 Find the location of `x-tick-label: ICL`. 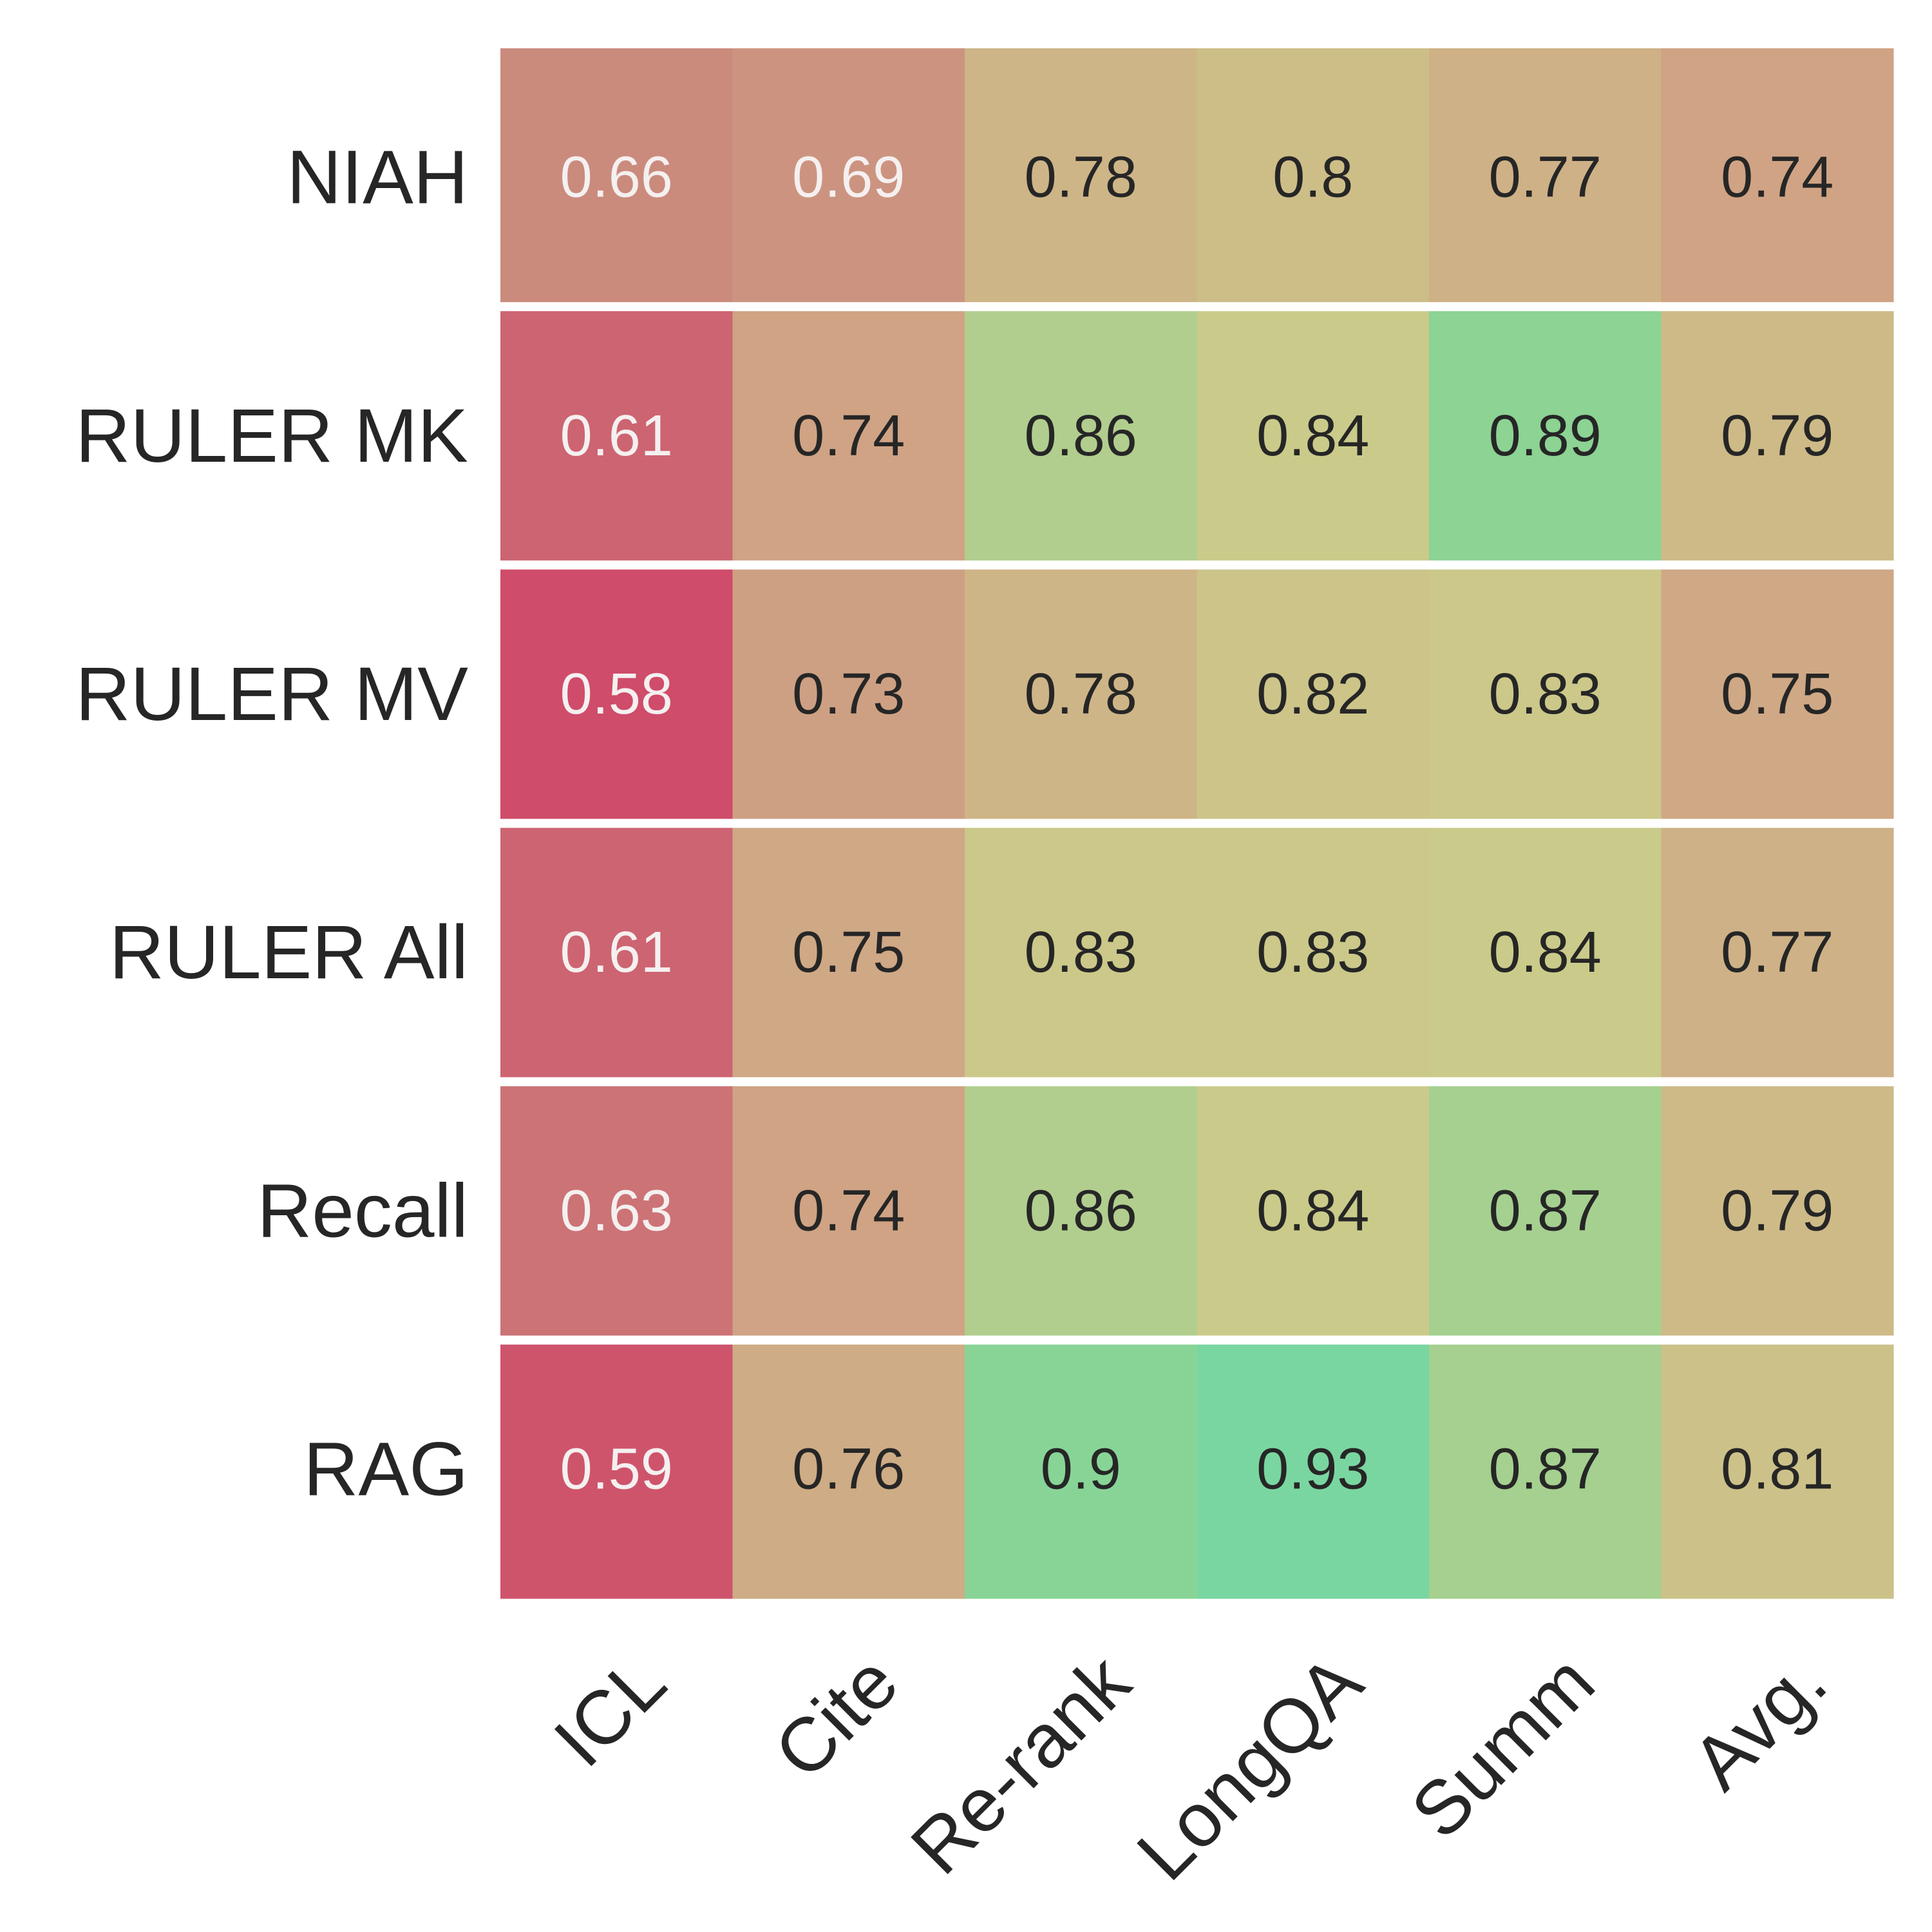

x-tick-label: ICL is located at coordinates (610, 1711).